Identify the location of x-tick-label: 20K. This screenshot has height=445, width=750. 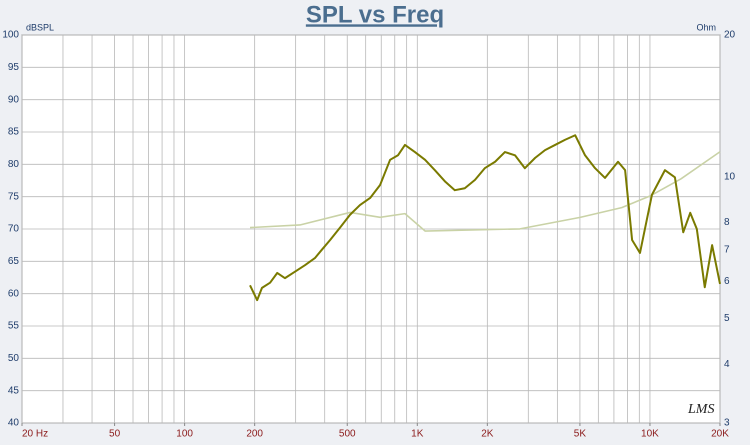
(720, 434).